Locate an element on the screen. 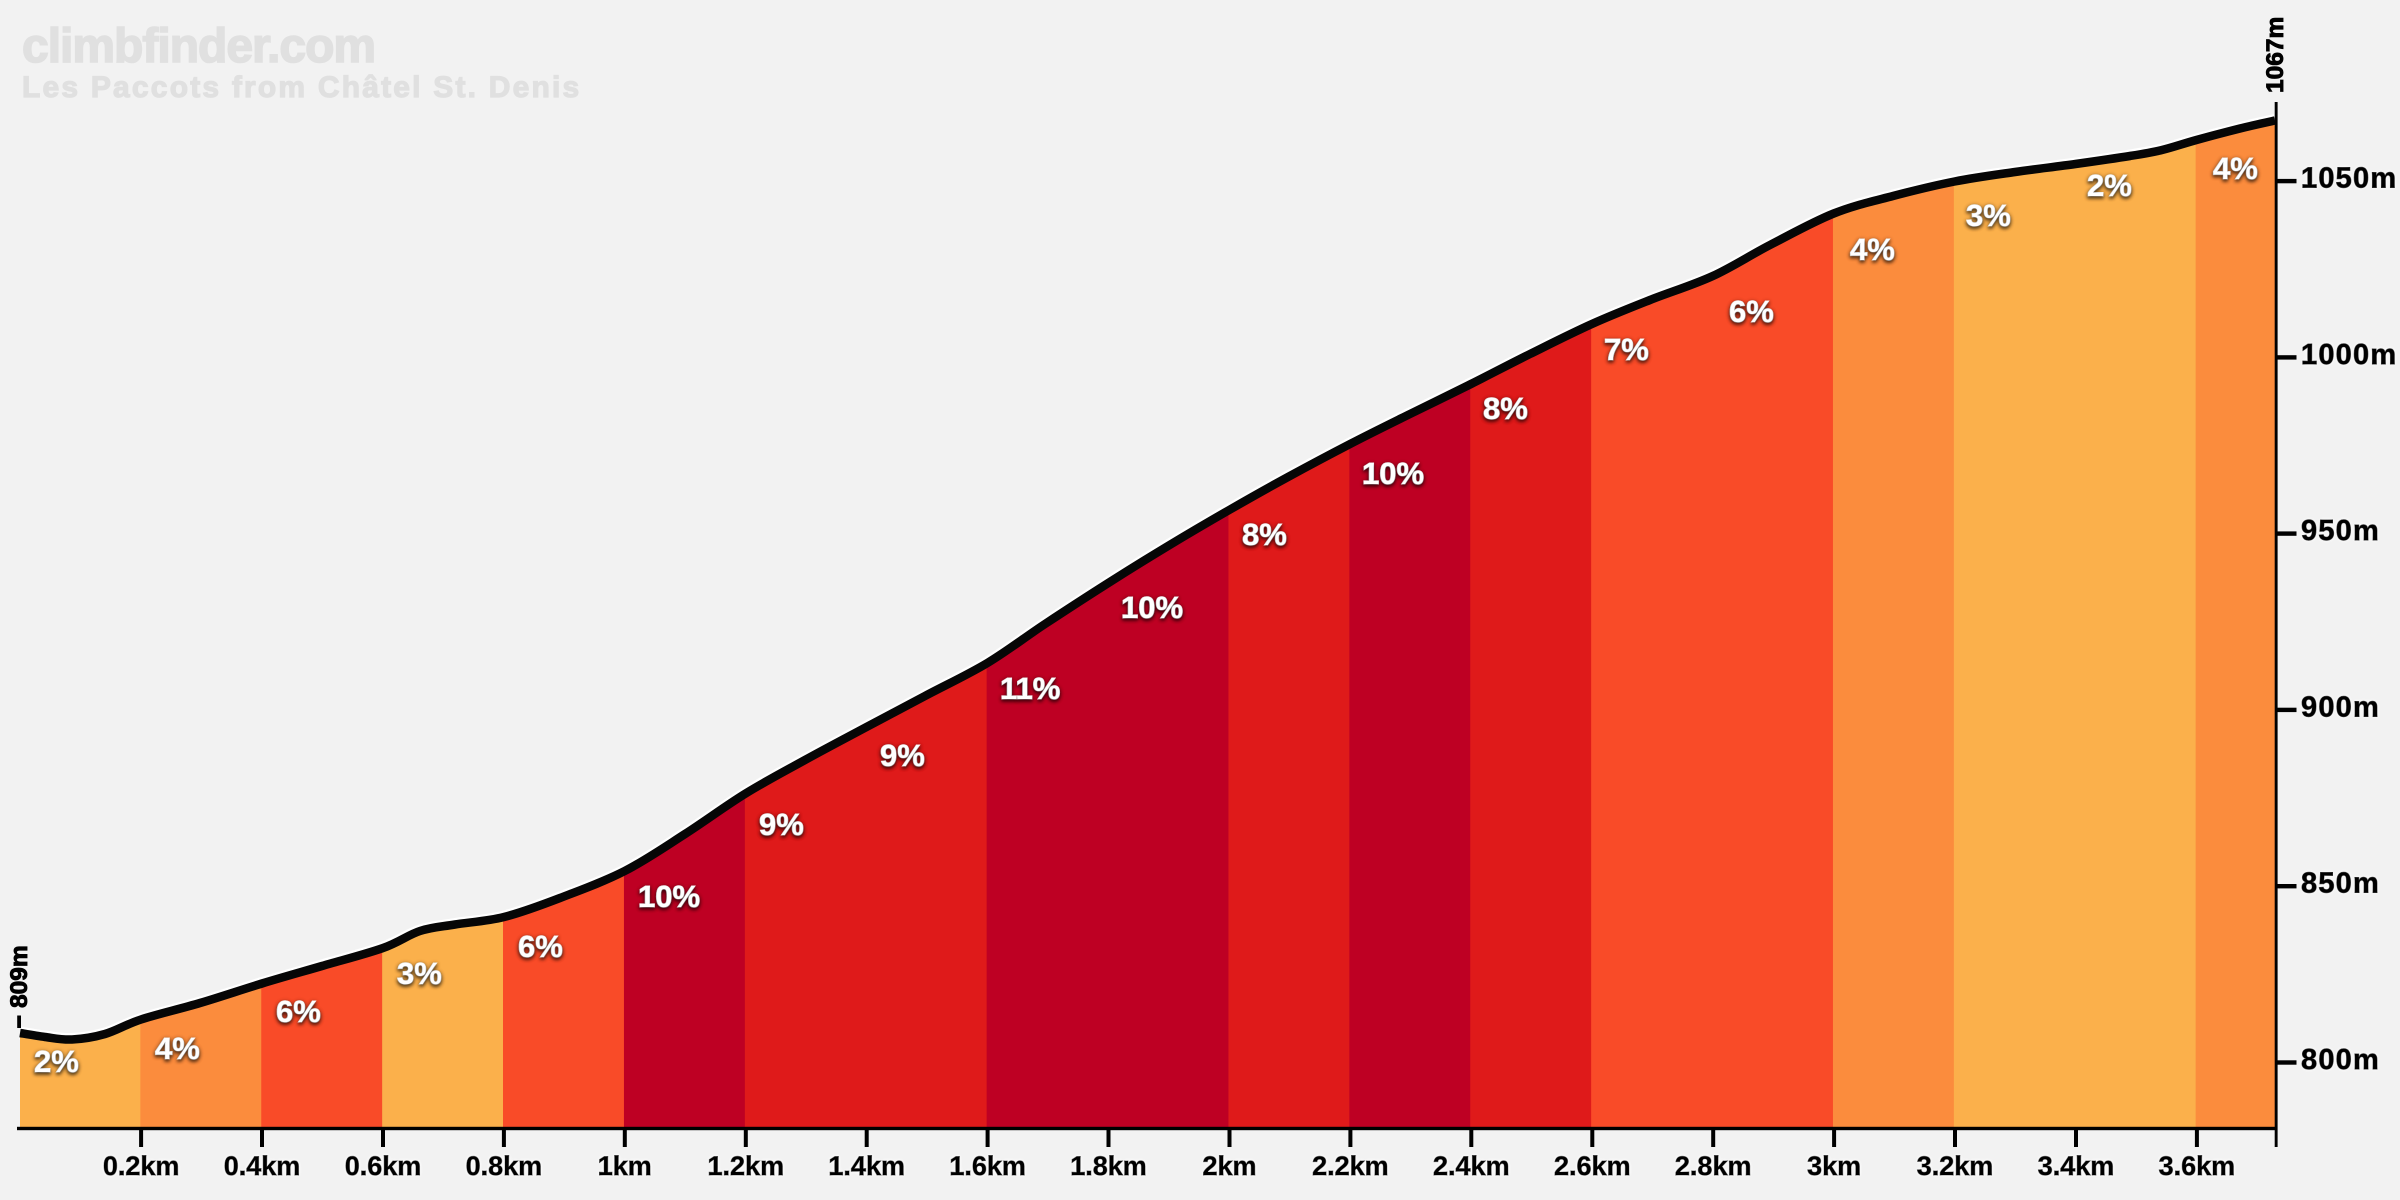 This screenshot has width=2400, height=1200. svg-text: 1.8km is located at coordinates (1108, 1166).